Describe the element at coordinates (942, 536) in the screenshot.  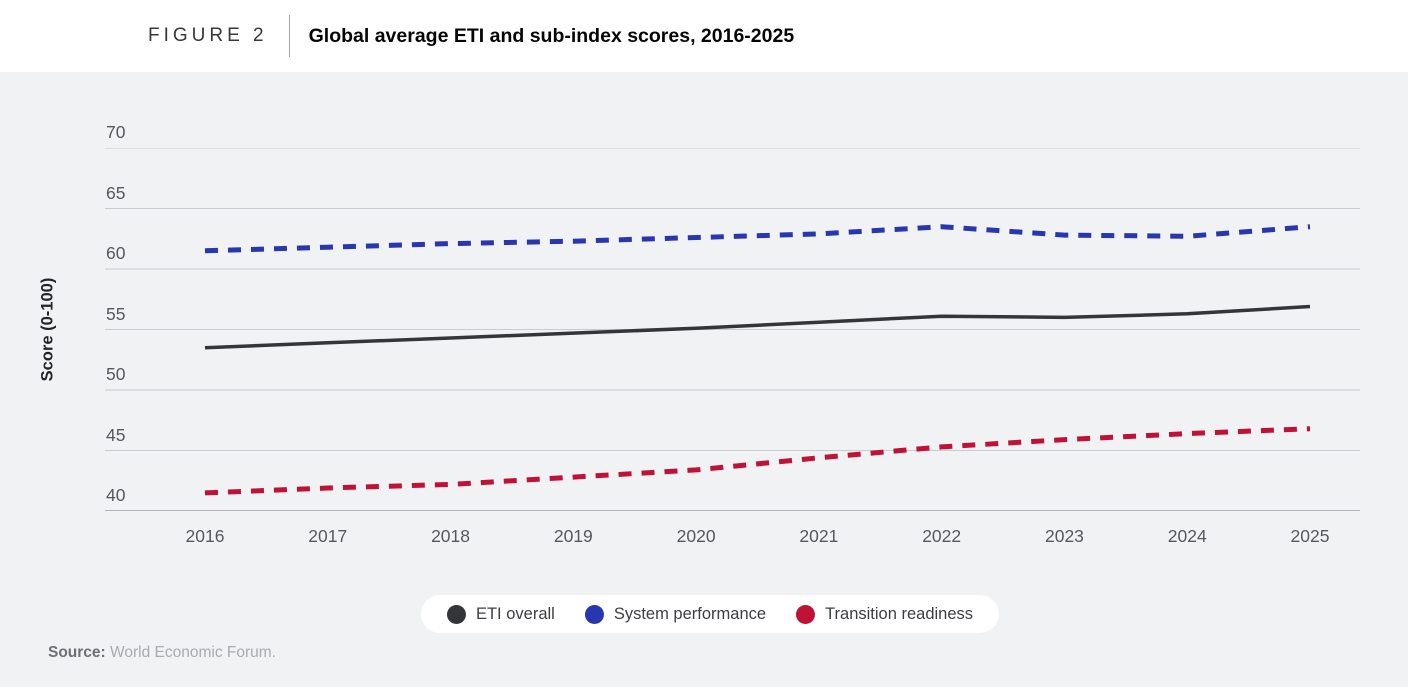
I see `x-axis-tick-label: 2022` at that location.